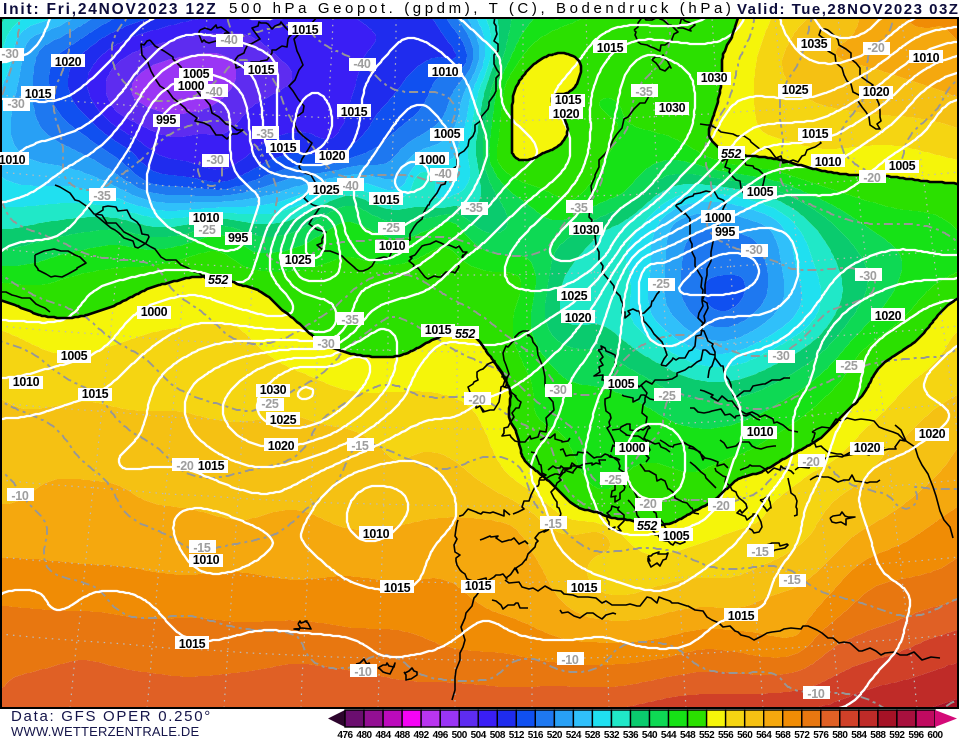 This screenshot has height=741, width=959. What do you see at coordinates (498, 735) in the screenshot?
I see `svg-text: 508` at bounding box center [498, 735].